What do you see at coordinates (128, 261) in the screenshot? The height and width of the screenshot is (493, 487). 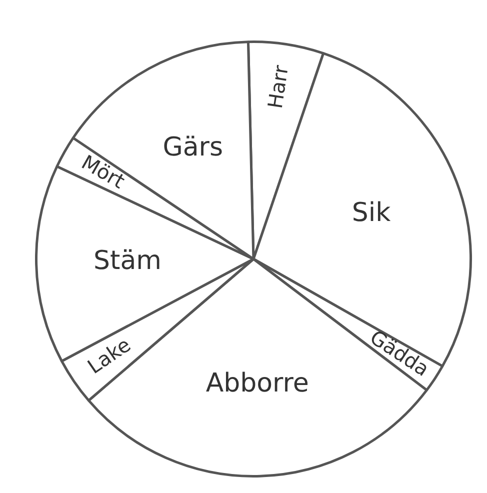 I see `slice-label: Stäm` at bounding box center [128, 261].